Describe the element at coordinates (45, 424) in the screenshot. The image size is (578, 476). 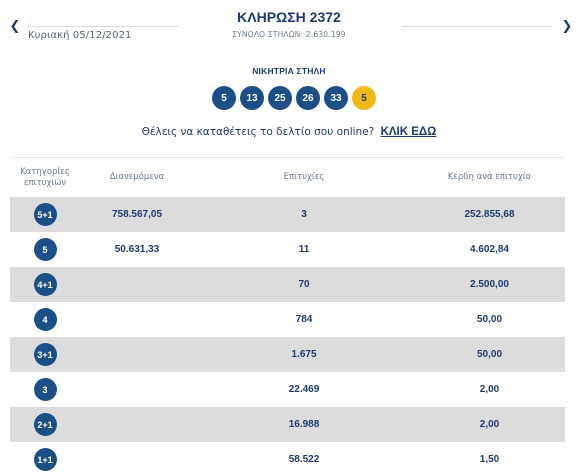
I see `category-badge: 2+1` at that location.